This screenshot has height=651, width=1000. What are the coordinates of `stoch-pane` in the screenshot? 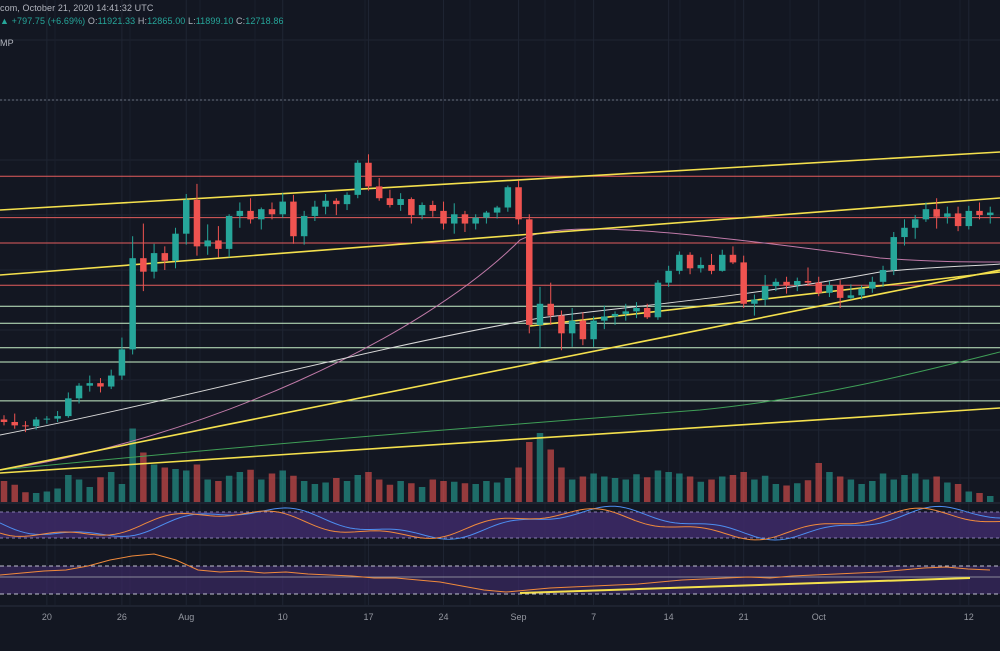 It's located at (500, 569).